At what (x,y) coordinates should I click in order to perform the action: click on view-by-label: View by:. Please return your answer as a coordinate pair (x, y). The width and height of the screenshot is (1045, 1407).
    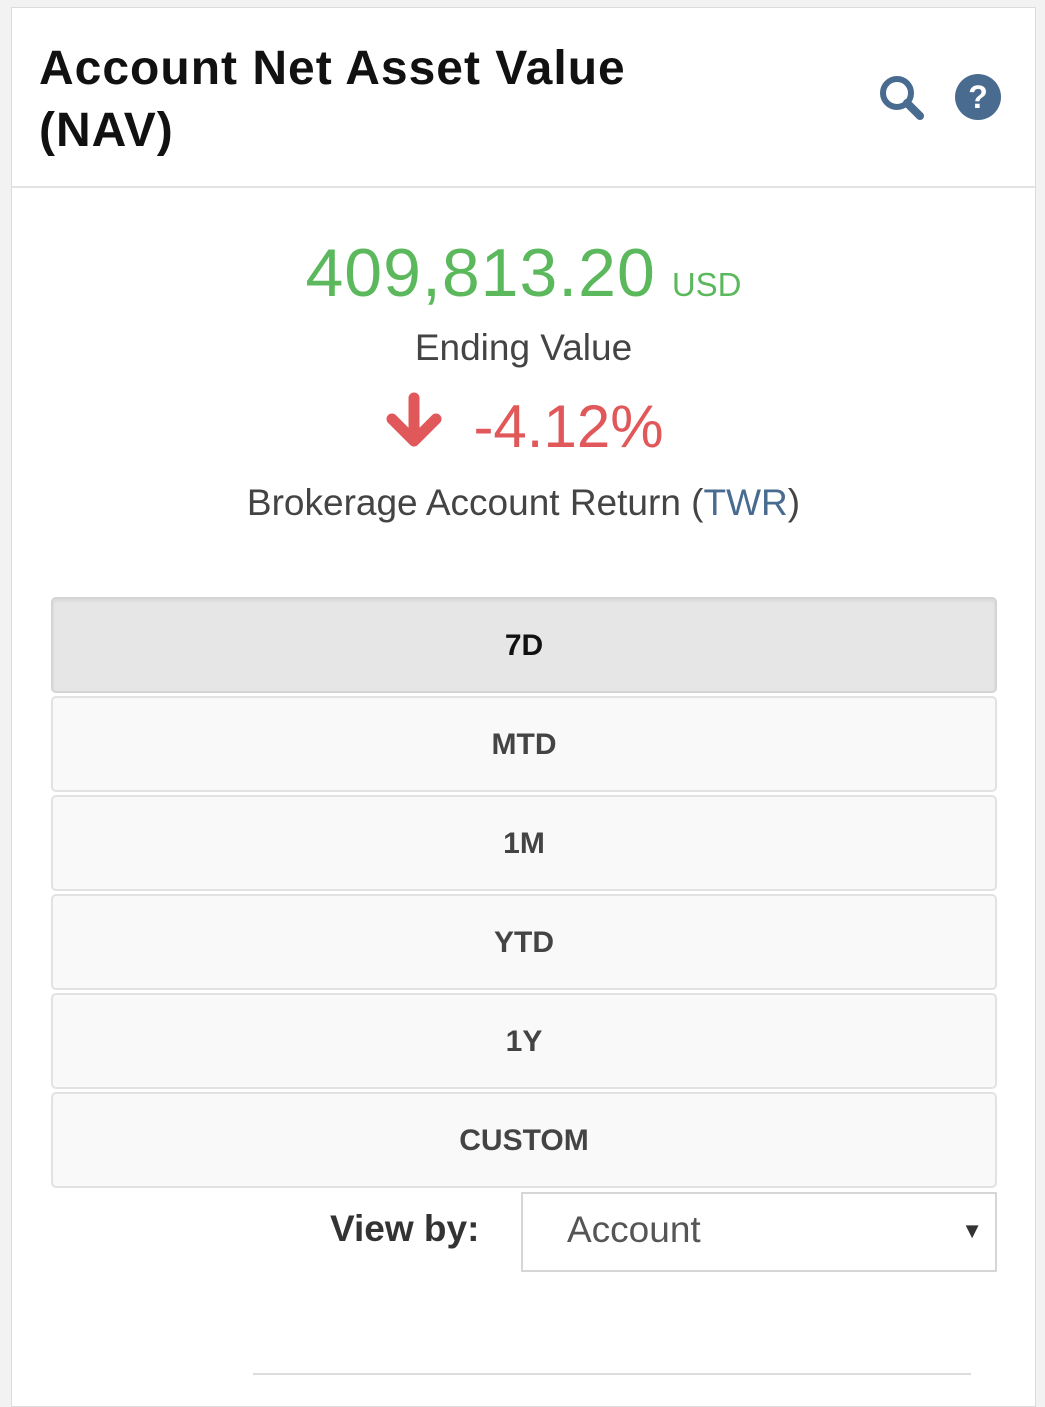
    Looking at the image, I should click on (405, 1228).